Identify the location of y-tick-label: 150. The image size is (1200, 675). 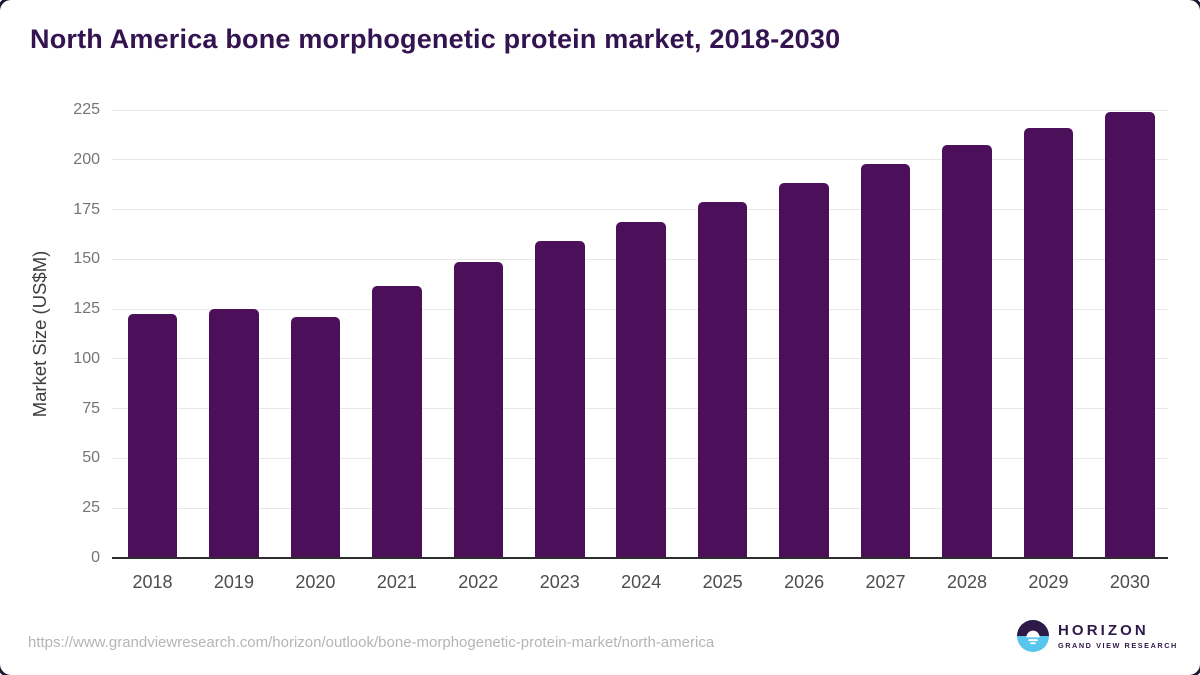
(86, 259).